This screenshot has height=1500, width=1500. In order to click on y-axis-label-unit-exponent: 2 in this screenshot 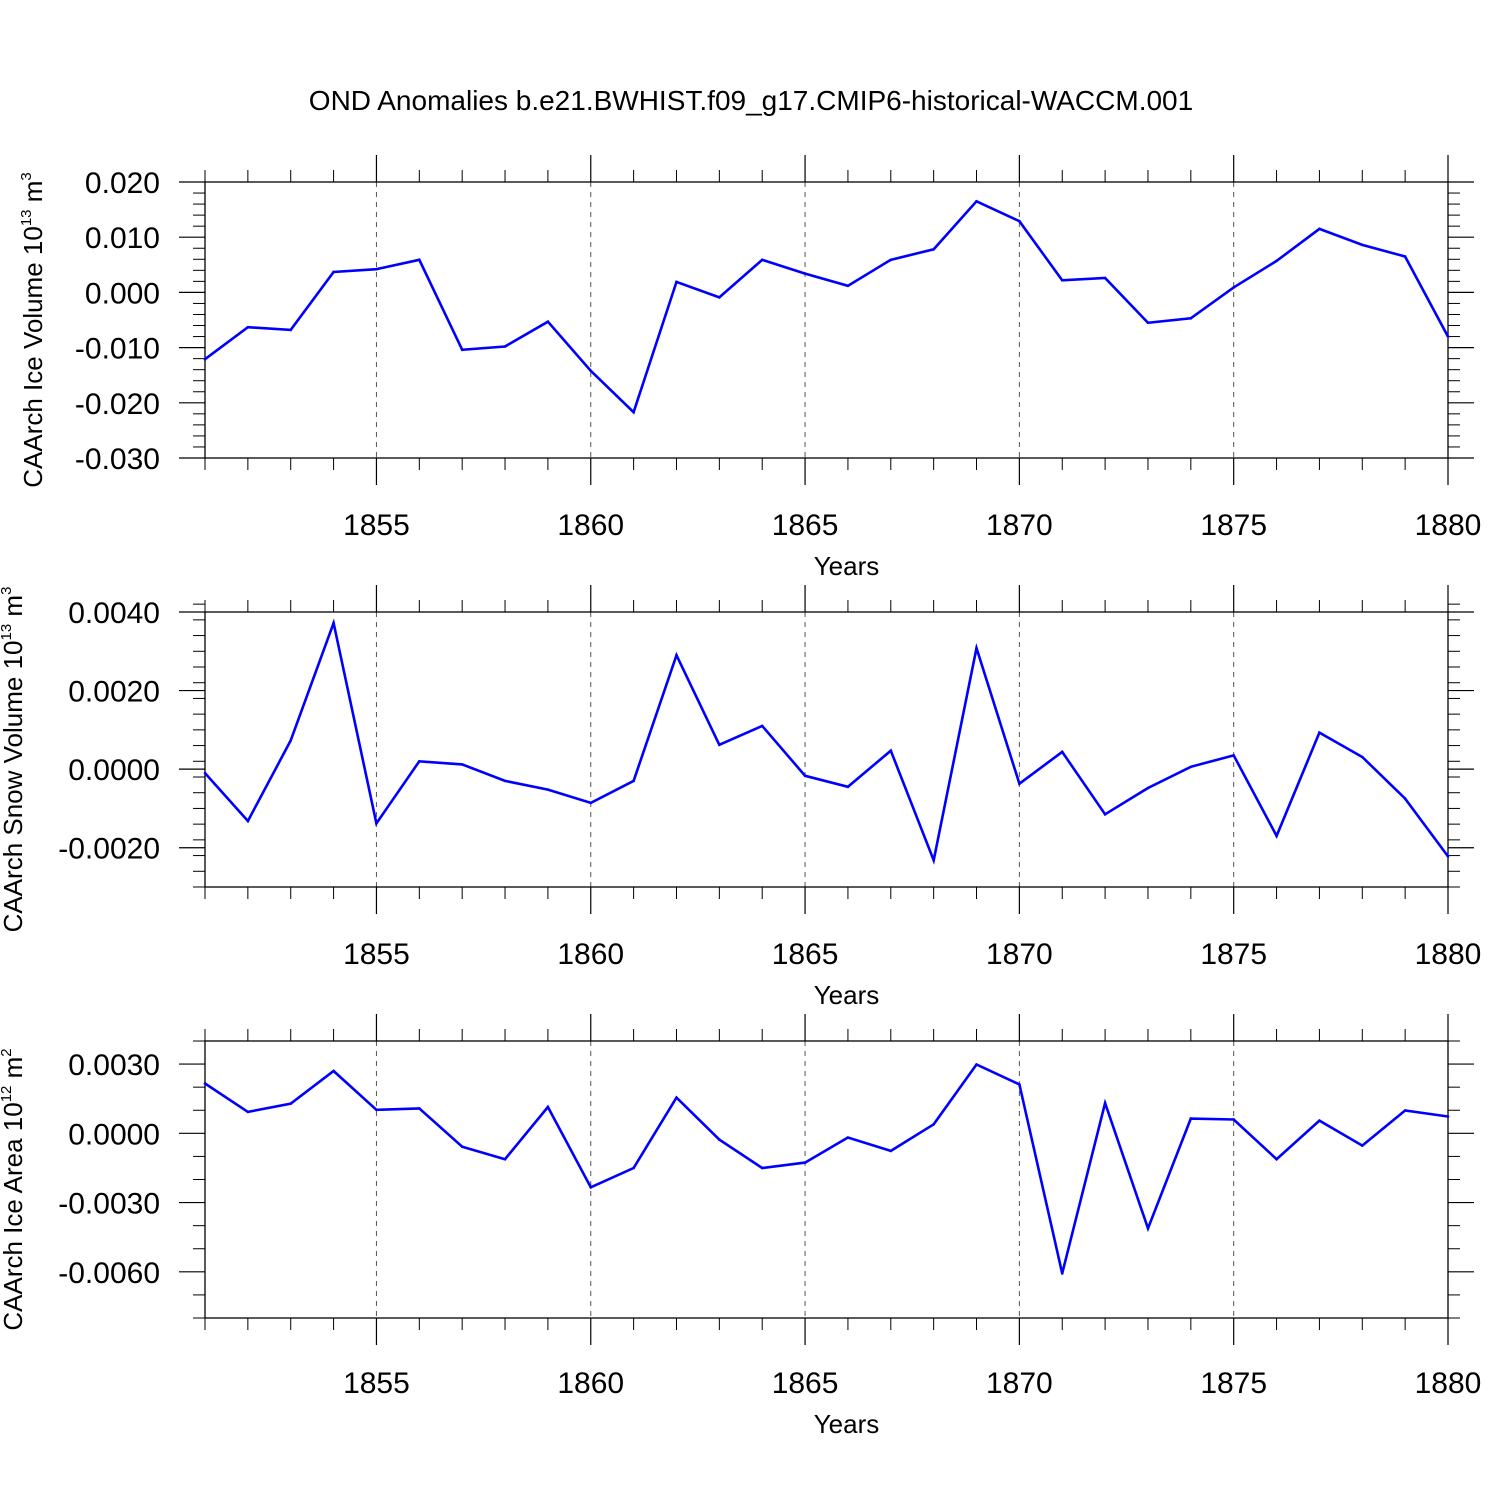, I will do `click(7, 1052)`.